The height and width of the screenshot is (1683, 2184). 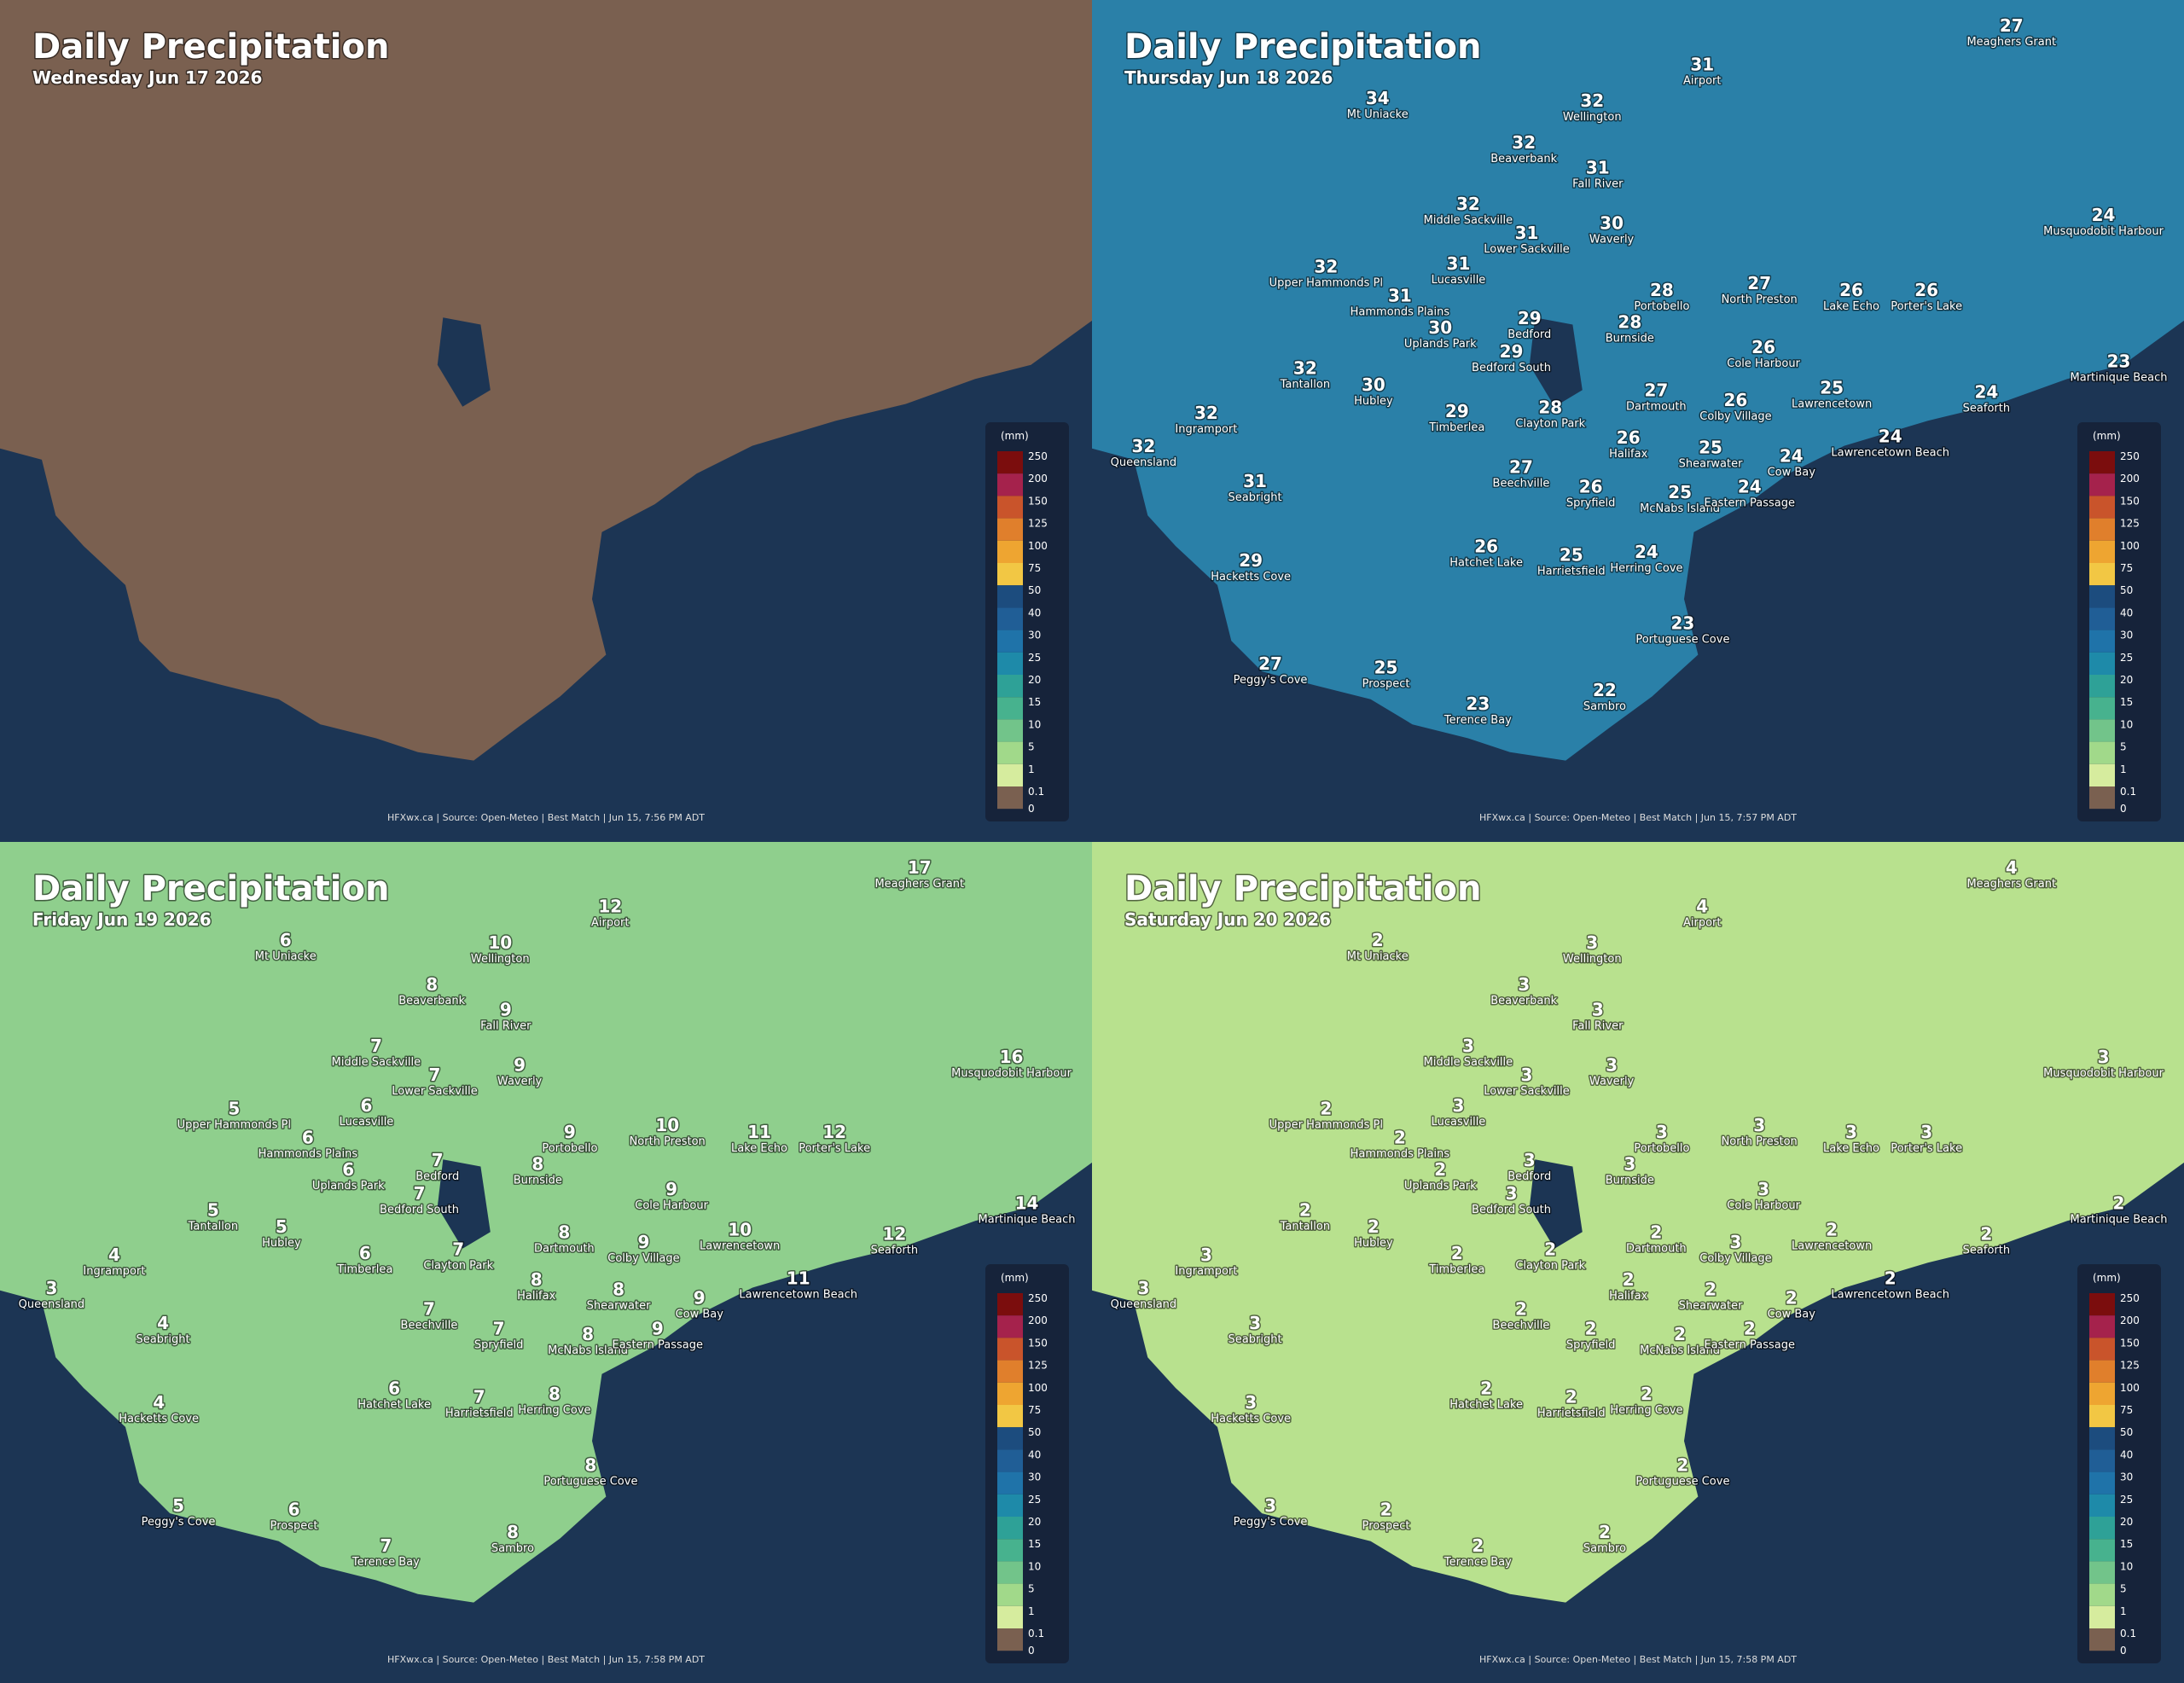 What do you see at coordinates (1459, 1122) in the screenshot?
I see `place-name: Lucasville` at bounding box center [1459, 1122].